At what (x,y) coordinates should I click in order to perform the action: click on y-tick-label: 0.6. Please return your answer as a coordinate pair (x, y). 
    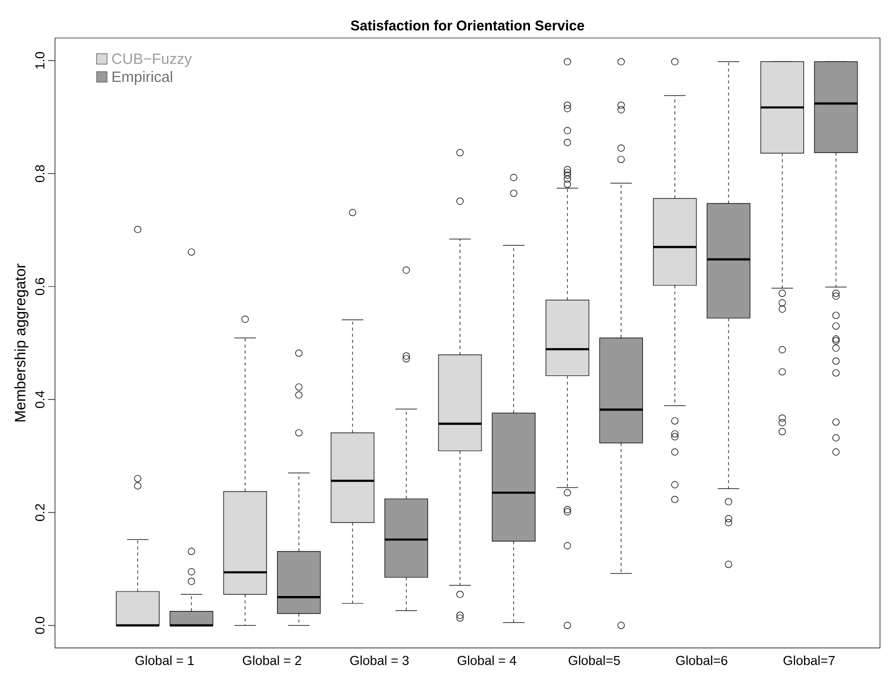
    Looking at the image, I should click on (39, 287).